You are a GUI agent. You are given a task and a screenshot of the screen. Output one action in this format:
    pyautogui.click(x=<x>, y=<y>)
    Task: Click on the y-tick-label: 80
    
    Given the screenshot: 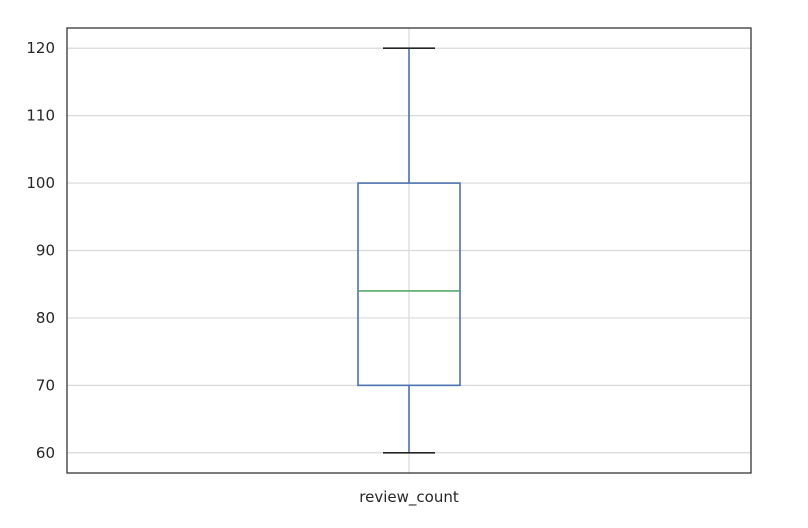 What is the action you would take?
    pyautogui.click(x=45, y=318)
    